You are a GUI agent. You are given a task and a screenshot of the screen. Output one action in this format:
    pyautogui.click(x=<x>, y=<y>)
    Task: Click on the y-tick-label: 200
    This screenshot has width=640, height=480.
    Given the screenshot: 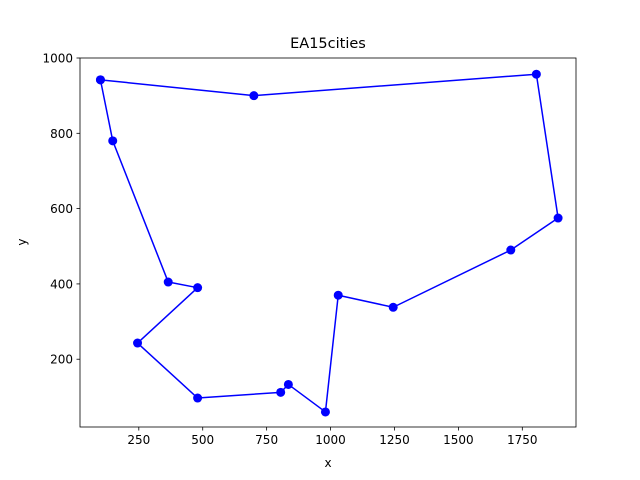 What is the action you would take?
    pyautogui.click(x=61, y=360)
    